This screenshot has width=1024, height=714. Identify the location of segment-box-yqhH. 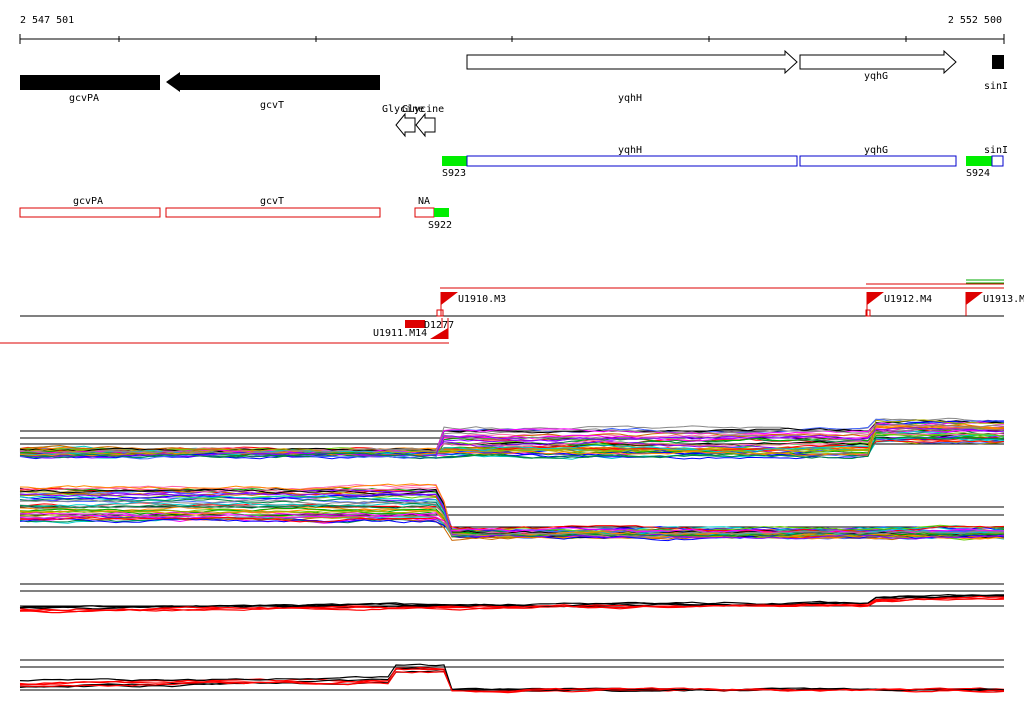
(632, 161).